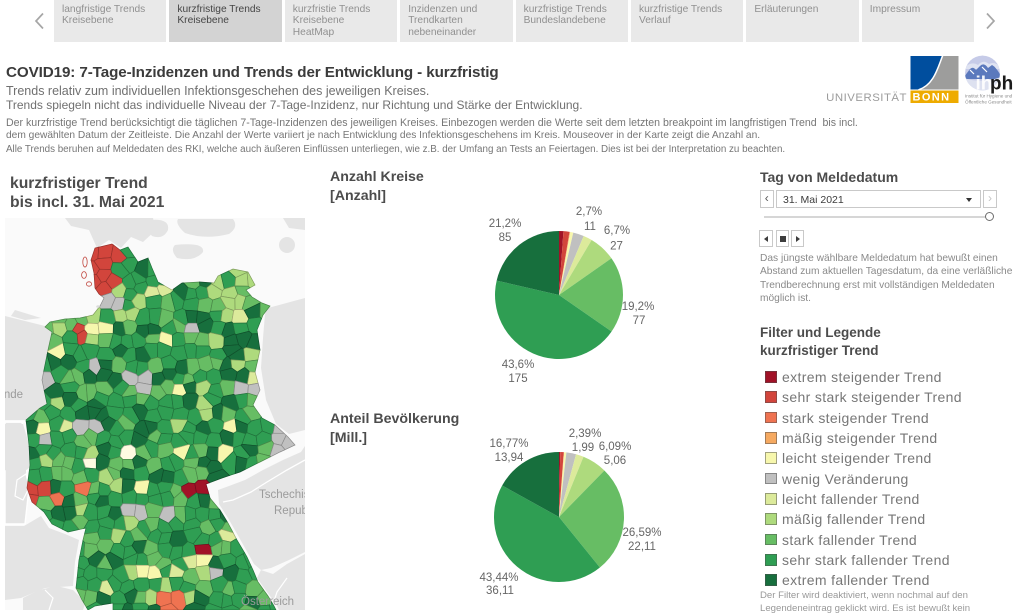 Image resolution: width=1024 pixels, height=615 pixels. What do you see at coordinates (984, 84) in the screenshot?
I see `svg-text: ih` at bounding box center [984, 84].